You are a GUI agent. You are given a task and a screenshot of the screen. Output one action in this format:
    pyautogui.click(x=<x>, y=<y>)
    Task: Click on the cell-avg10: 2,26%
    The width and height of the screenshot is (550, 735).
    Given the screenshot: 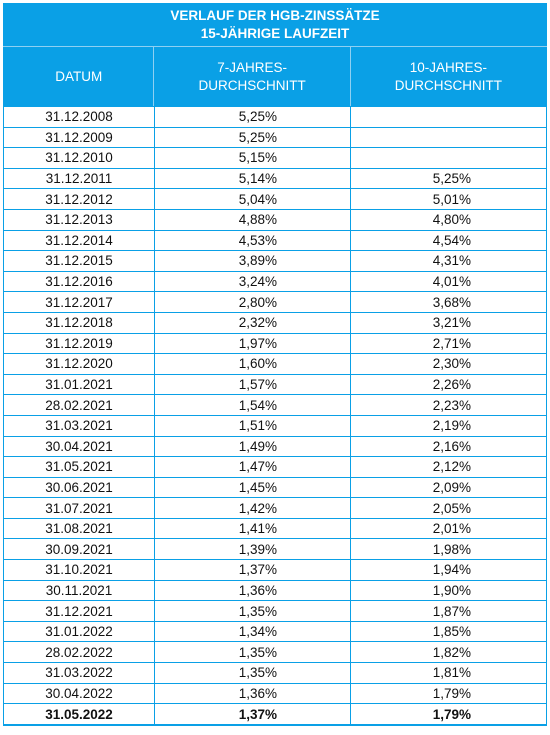 What is the action you would take?
    pyautogui.click(x=448, y=384)
    